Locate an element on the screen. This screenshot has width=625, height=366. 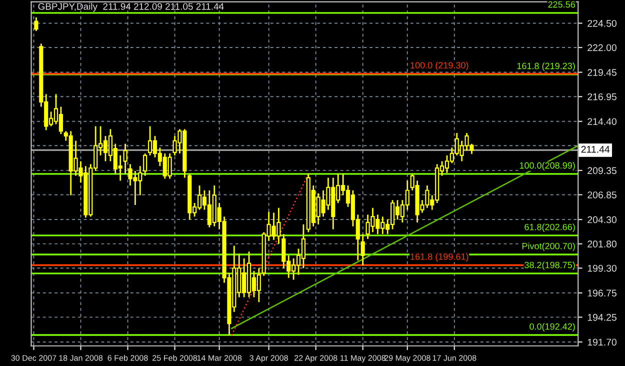
y-tick-label: 191.70 is located at coordinates (602, 342).